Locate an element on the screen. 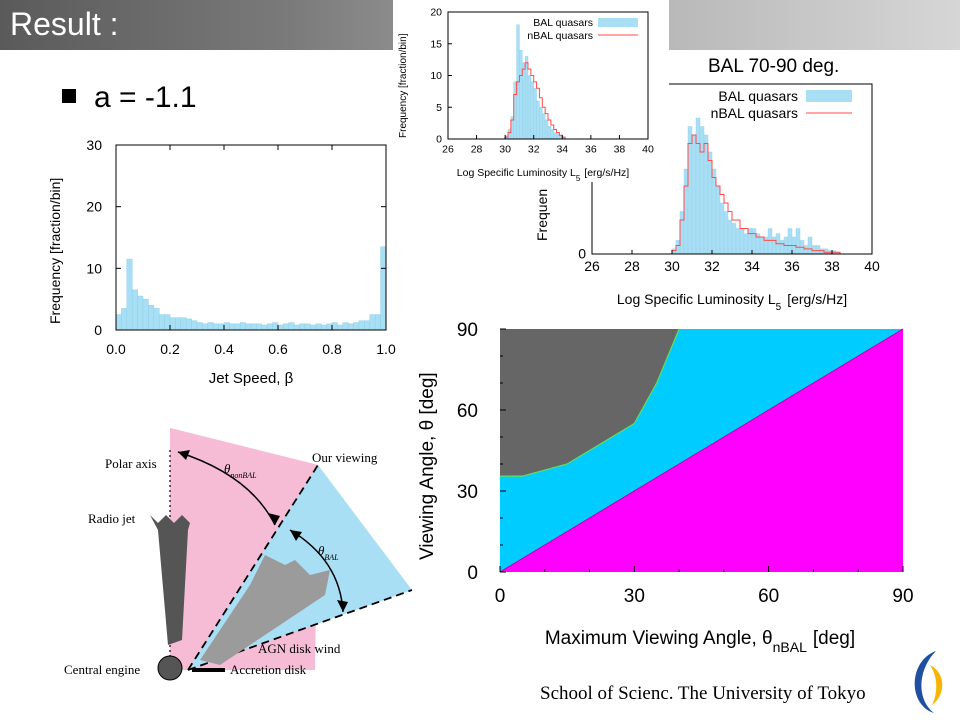 The width and height of the screenshot is (960, 720). jet-xtick-label: 1.0 is located at coordinates (386, 349).